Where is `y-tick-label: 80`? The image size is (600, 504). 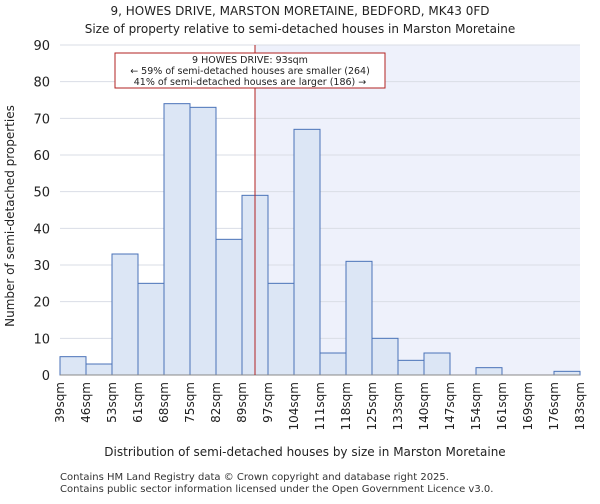
y-tick-label: 80 is located at coordinates (41, 83).